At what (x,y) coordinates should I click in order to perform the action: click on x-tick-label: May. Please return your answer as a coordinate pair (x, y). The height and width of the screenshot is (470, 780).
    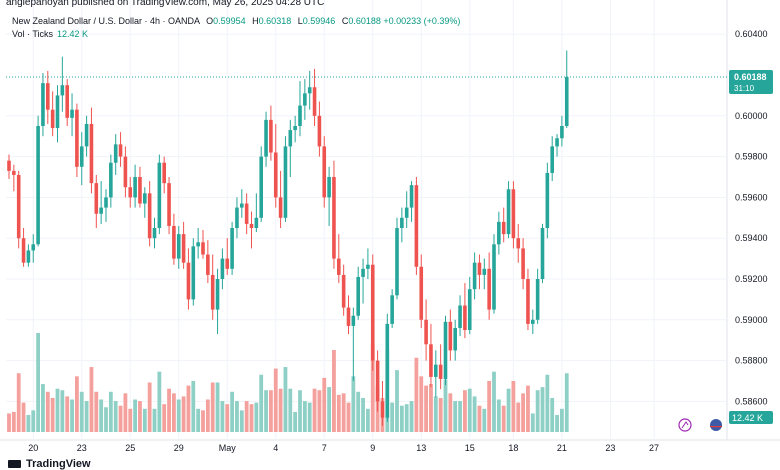
    Looking at the image, I should click on (228, 448).